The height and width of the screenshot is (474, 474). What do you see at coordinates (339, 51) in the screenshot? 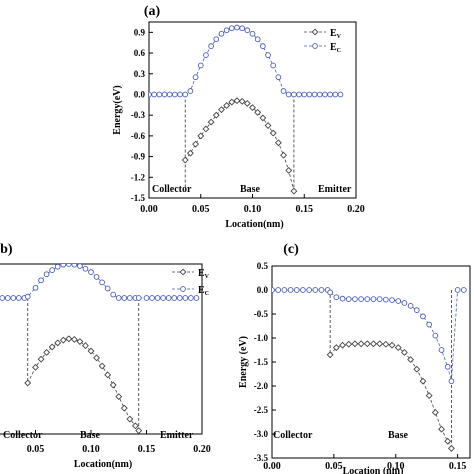
I see `legend-label-sub: C` at bounding box center [339, 51].